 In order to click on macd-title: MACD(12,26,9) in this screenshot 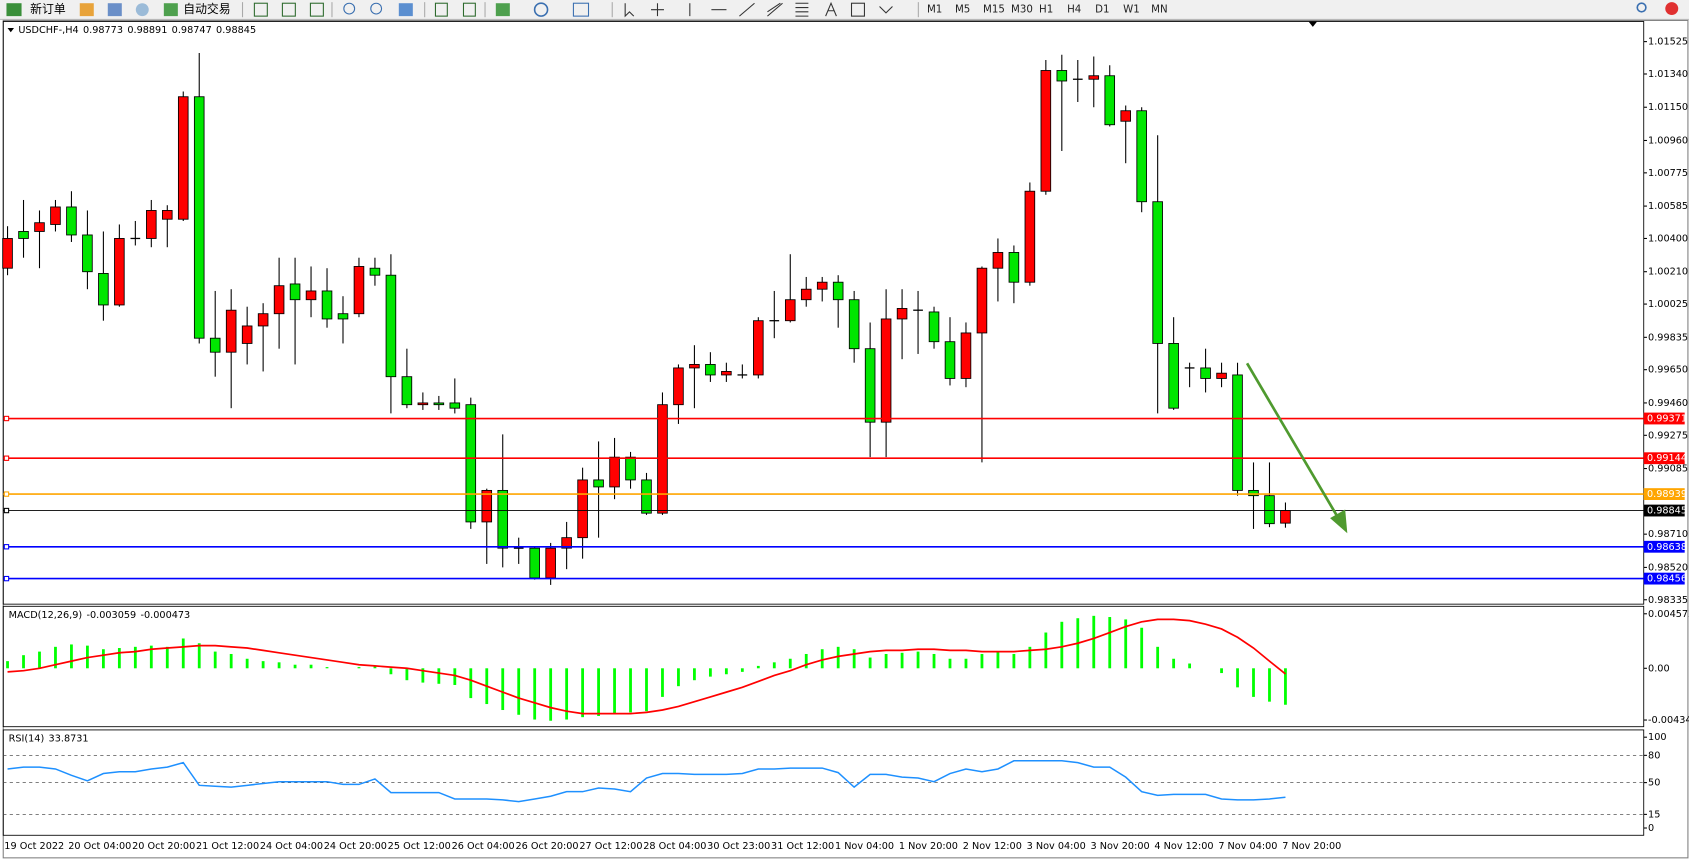, I will do `click(46, 615)`.